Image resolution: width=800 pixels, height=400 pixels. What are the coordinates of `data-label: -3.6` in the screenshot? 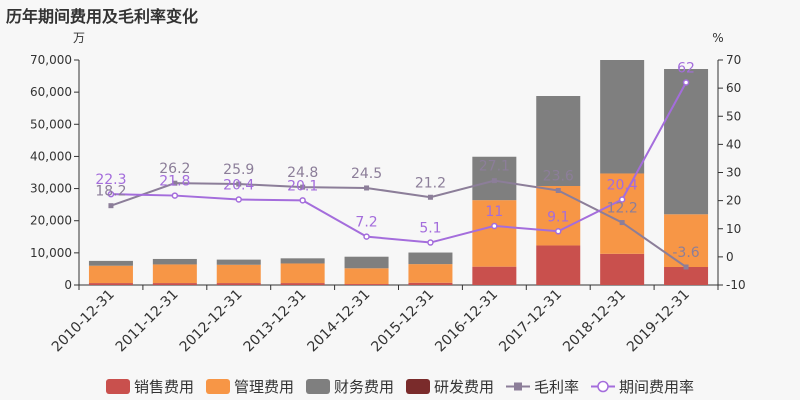 It's located at (685, 253).